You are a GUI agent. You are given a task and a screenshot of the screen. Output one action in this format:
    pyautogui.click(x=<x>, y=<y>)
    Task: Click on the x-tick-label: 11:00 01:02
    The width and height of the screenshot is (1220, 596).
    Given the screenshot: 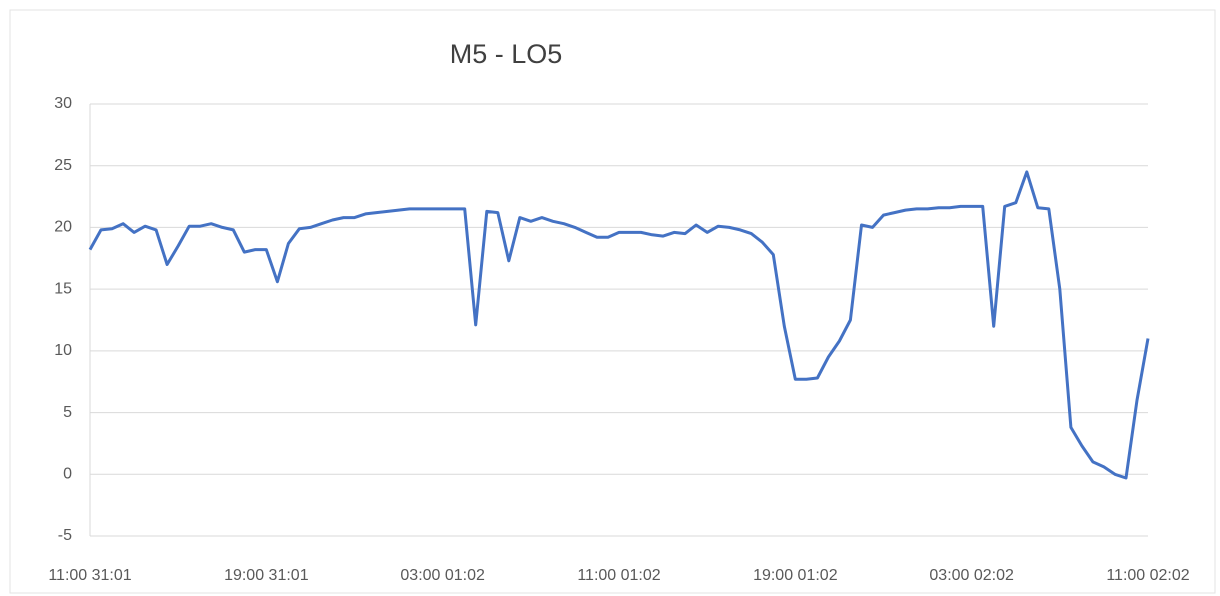 What is the action you would take?
    pyautogui.click(x=618, y=575)
    